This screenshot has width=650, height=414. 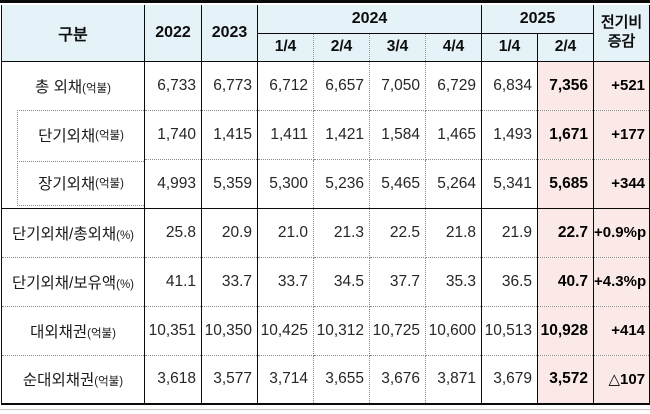 What do you see at coordinates (229, 379) in the screenshot?
I see `value-cell: 3,577` at bounding box center [229, 379].